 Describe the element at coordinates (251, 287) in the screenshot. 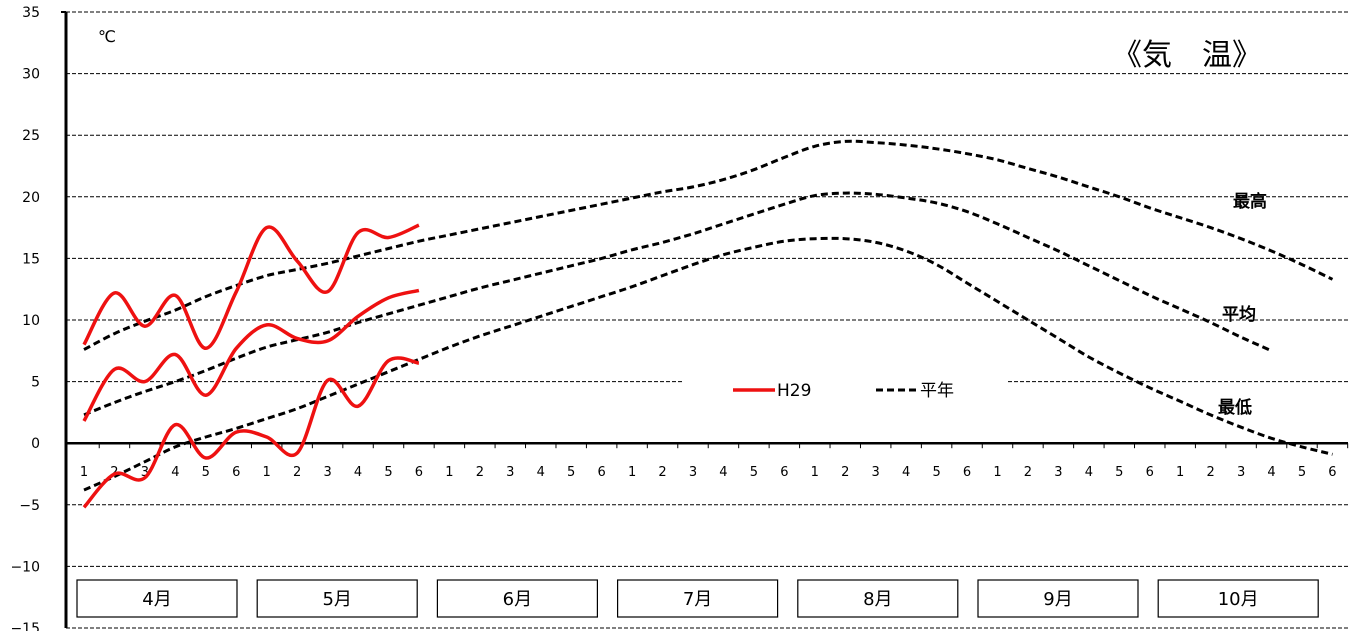

I see `series-line-current-max` at that location.